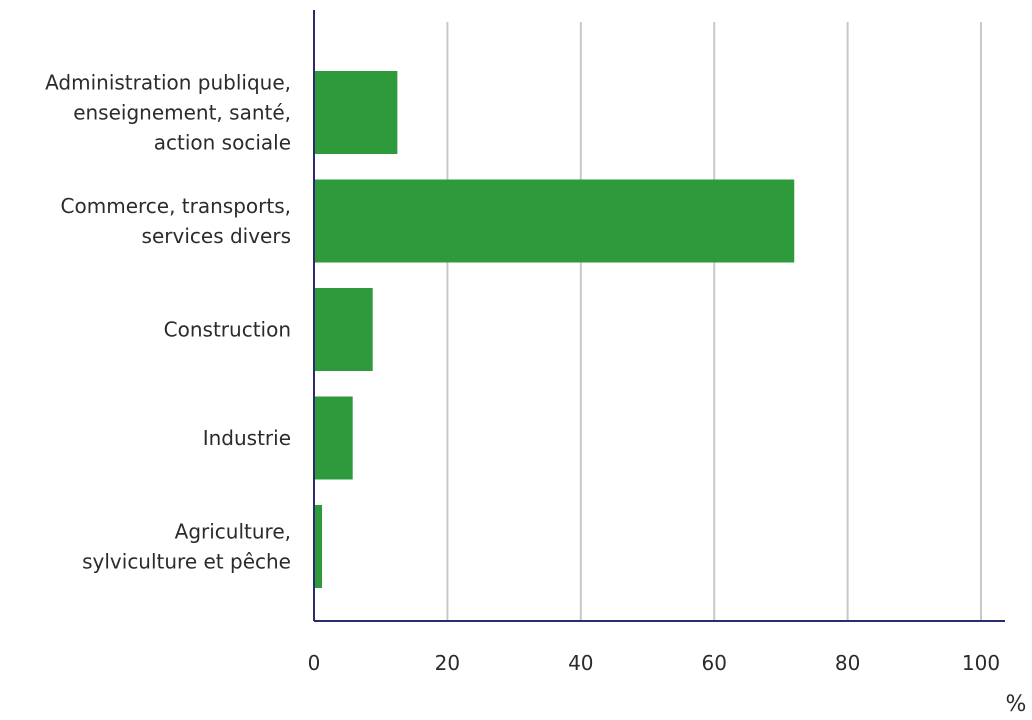 This screenshot has height=720, width=1032. What do you see at coordinates (186, 547) in the screenshot?
I see `category-label-4: Agriculture, sylviculture et pêche` at bounding box center [186, 547].